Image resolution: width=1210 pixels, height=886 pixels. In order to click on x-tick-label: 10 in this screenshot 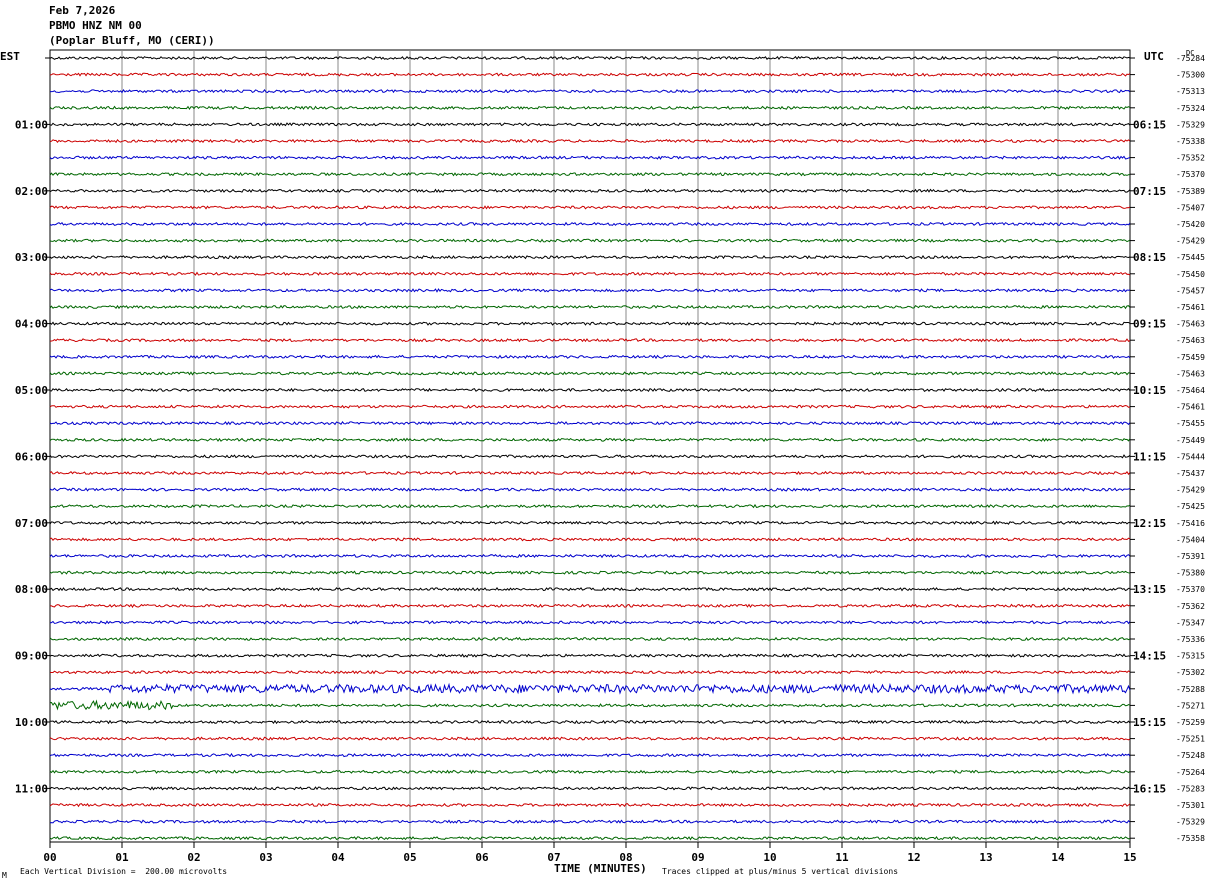, I will do `click(769, 857)`.